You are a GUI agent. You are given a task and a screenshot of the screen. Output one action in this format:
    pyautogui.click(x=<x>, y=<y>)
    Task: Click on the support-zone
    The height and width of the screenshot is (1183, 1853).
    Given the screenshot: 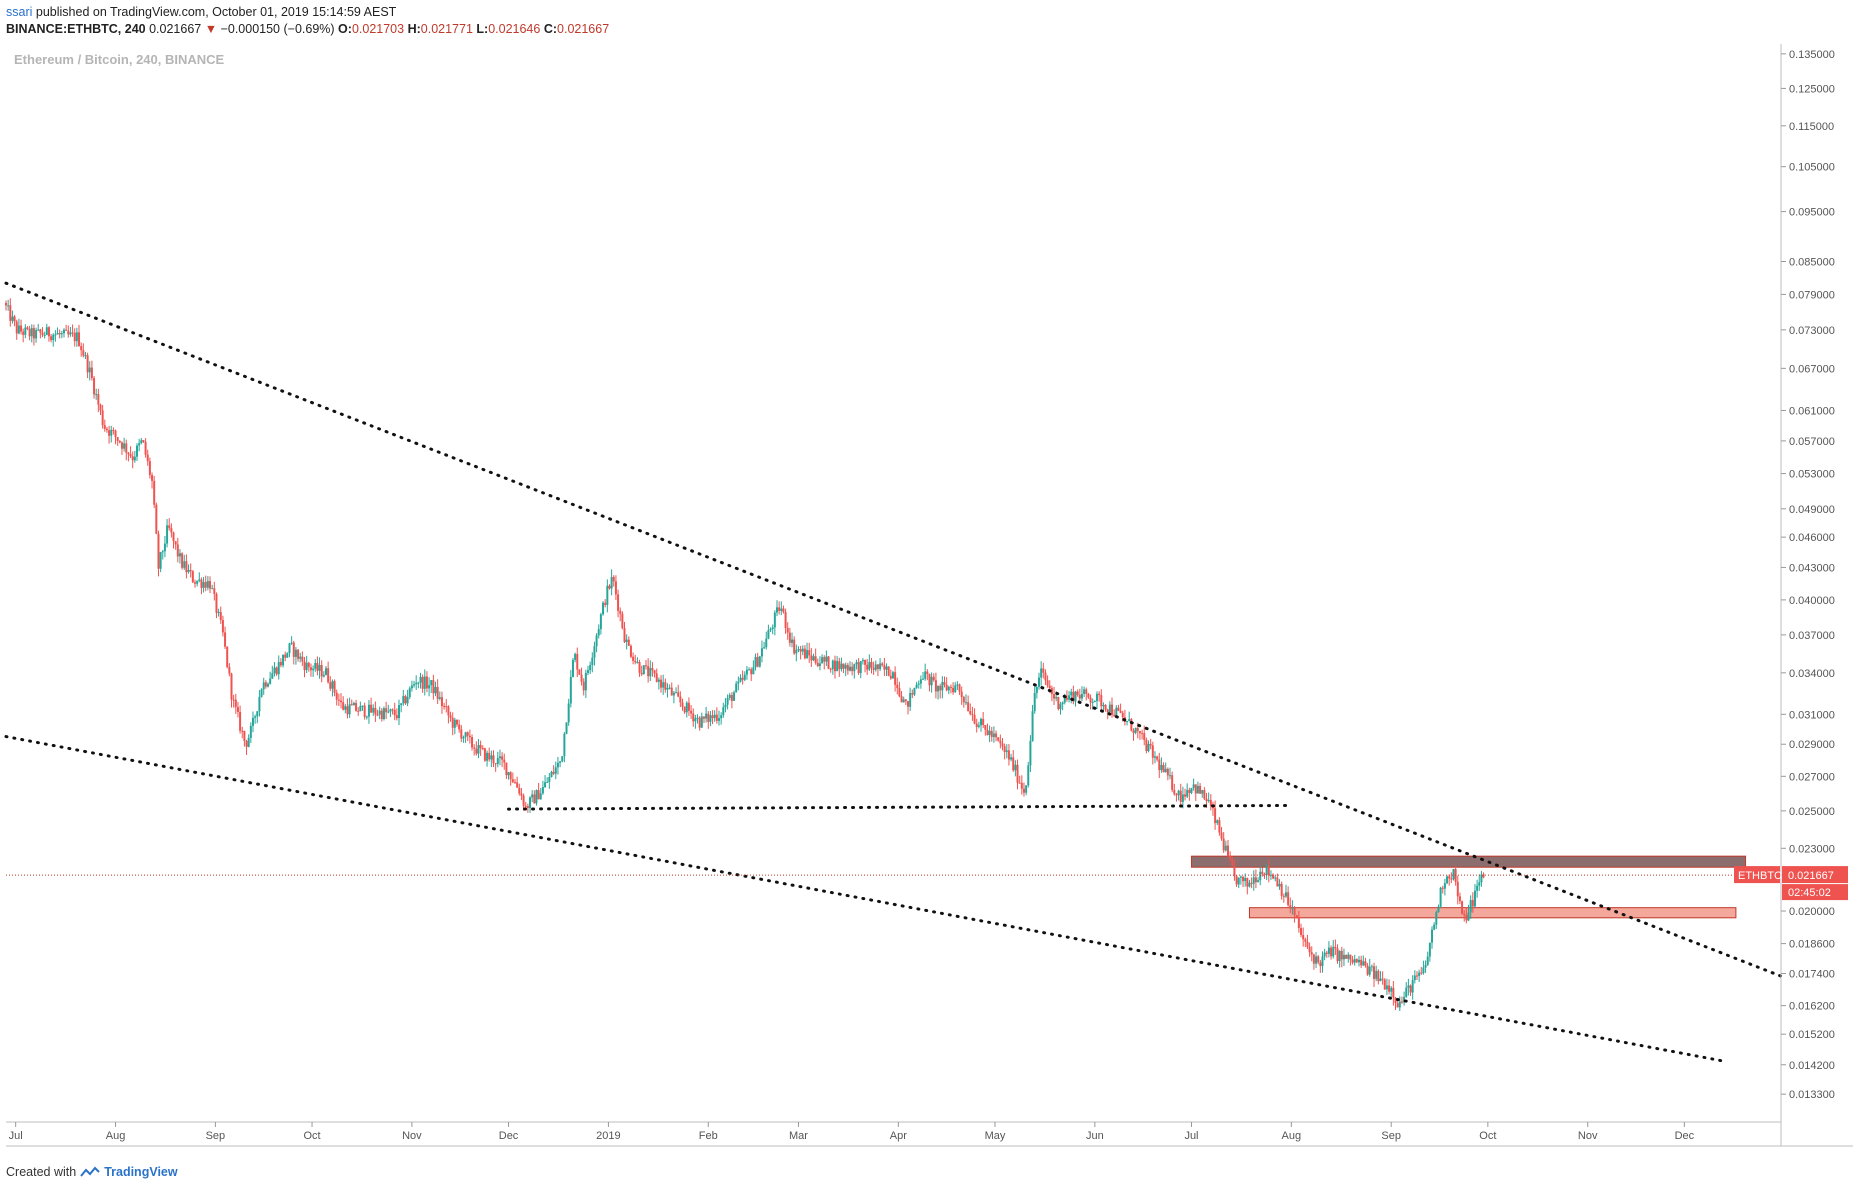 What is the action you would take?
    pyautogui.click(x=1492, y=913)
    